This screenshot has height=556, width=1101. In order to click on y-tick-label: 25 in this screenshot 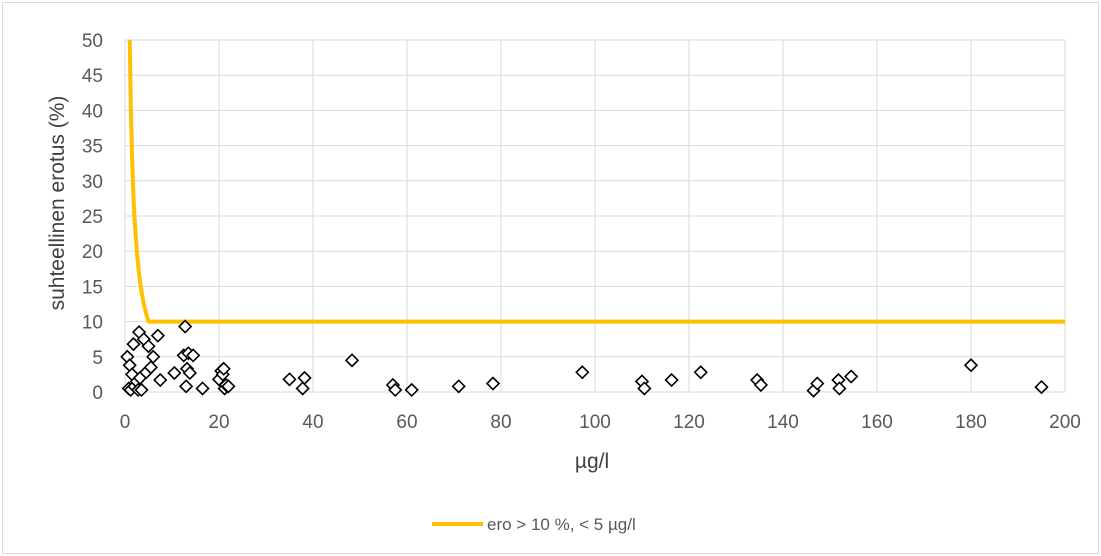, I will do `click(92, 217)`.